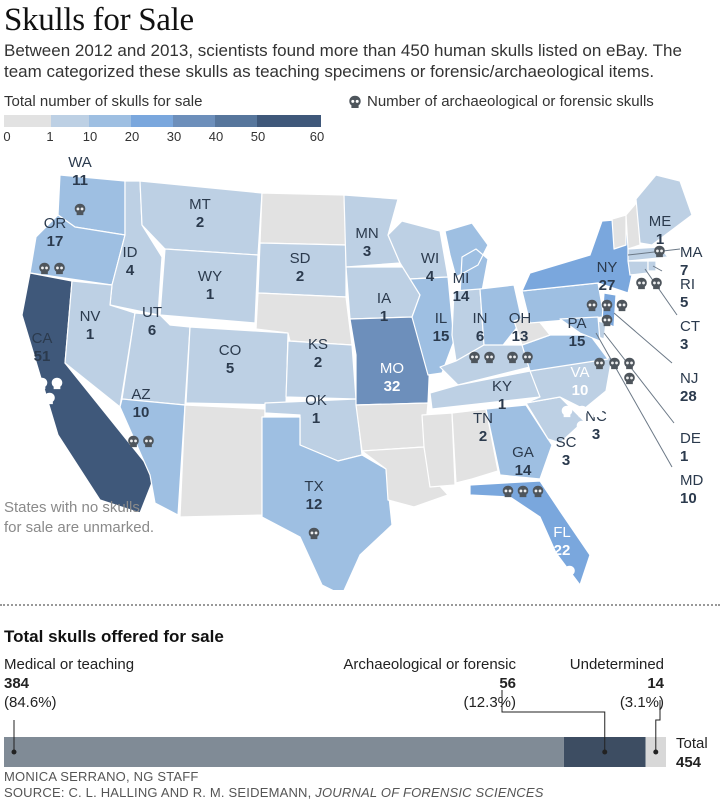 The image size is (720, 805). I want to click on state-value-az: 10, so click(141, 412).